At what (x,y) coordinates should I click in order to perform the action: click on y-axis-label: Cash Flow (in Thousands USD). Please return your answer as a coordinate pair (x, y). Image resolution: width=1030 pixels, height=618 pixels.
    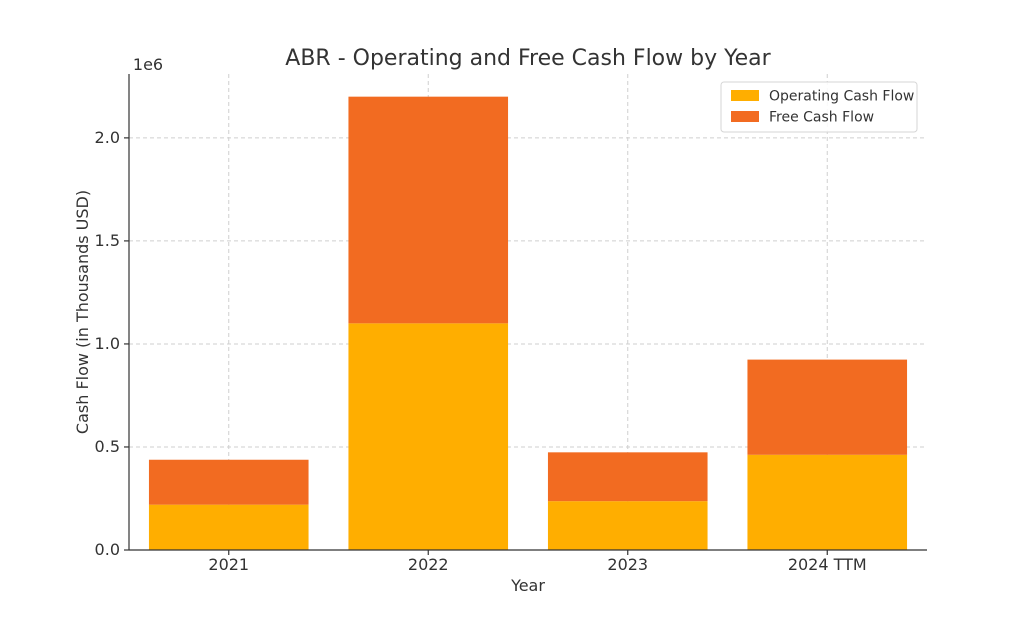
    Looking at the image, I should click on (82, 312).